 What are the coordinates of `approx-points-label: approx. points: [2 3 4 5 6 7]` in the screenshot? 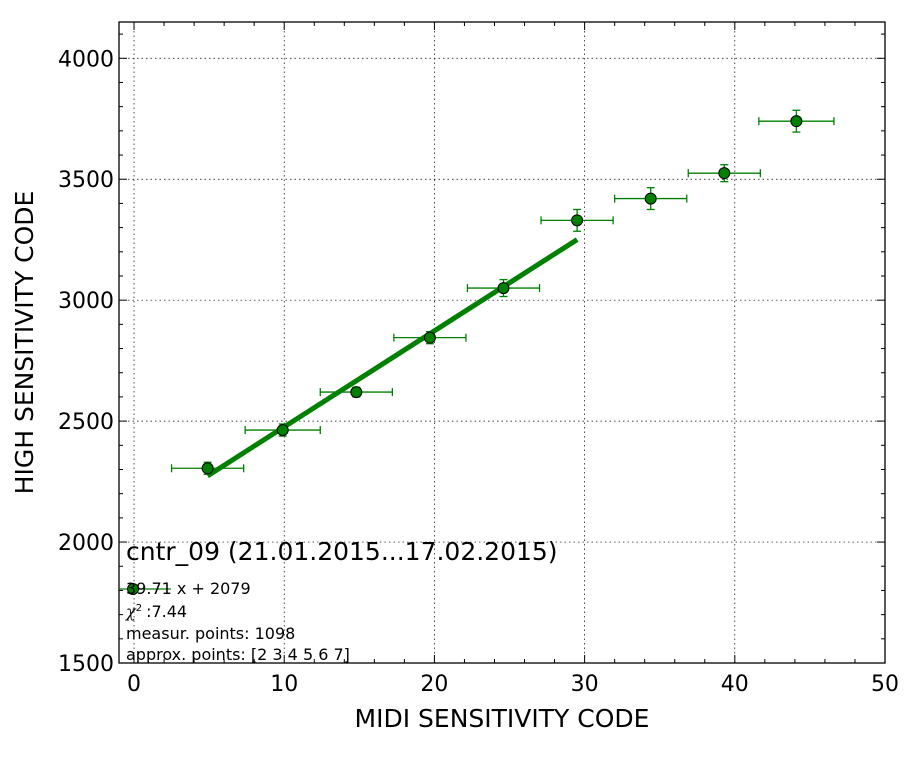 It's located at (238, 654).